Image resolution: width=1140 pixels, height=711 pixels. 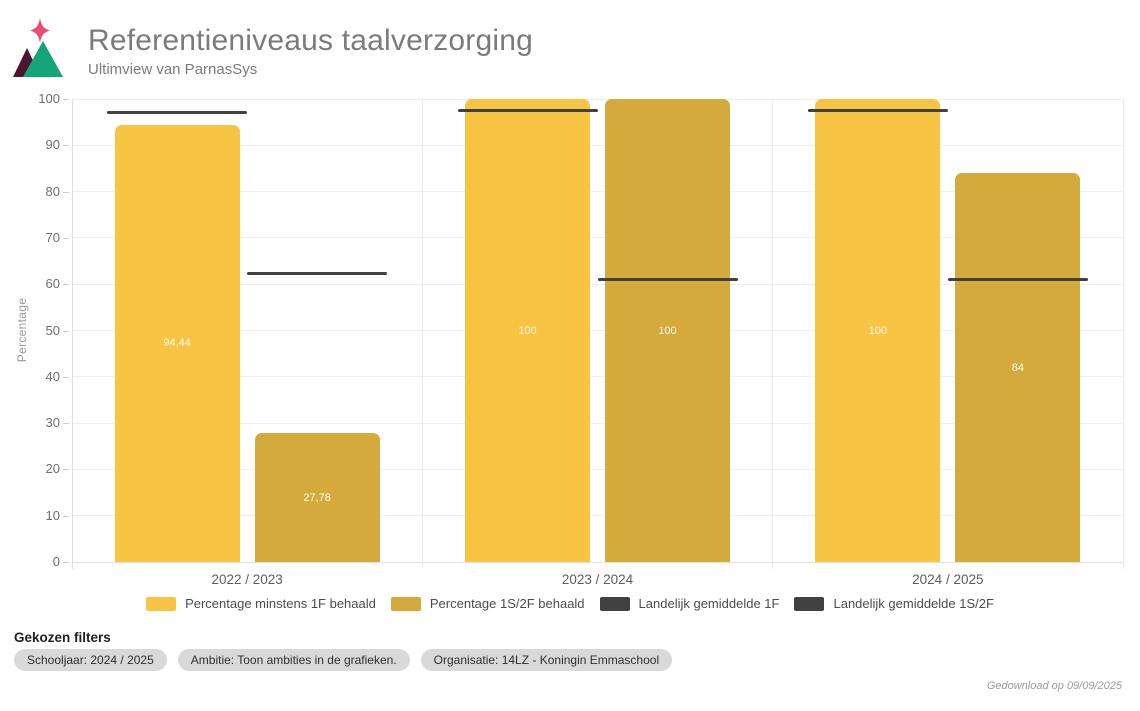 What do you see at coordinates (293, 660) in the screenshot?
I see `filter-chip-ambitie: Ambitie: Toon ambities in de grafieken.` at bounding box center [293, 660].